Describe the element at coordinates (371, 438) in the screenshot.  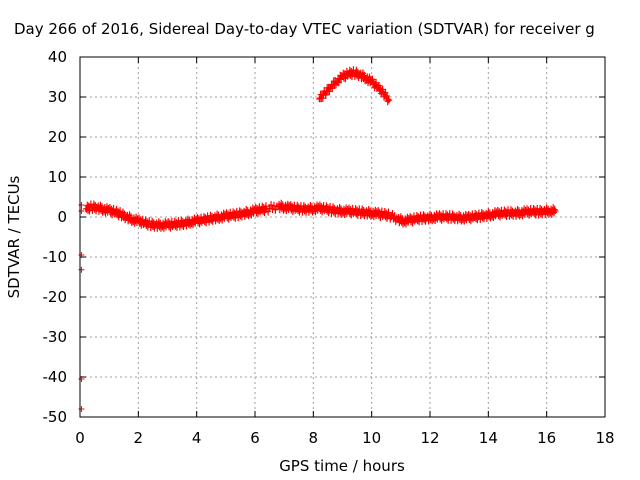
I see `x-tick-label: 10` at that location.